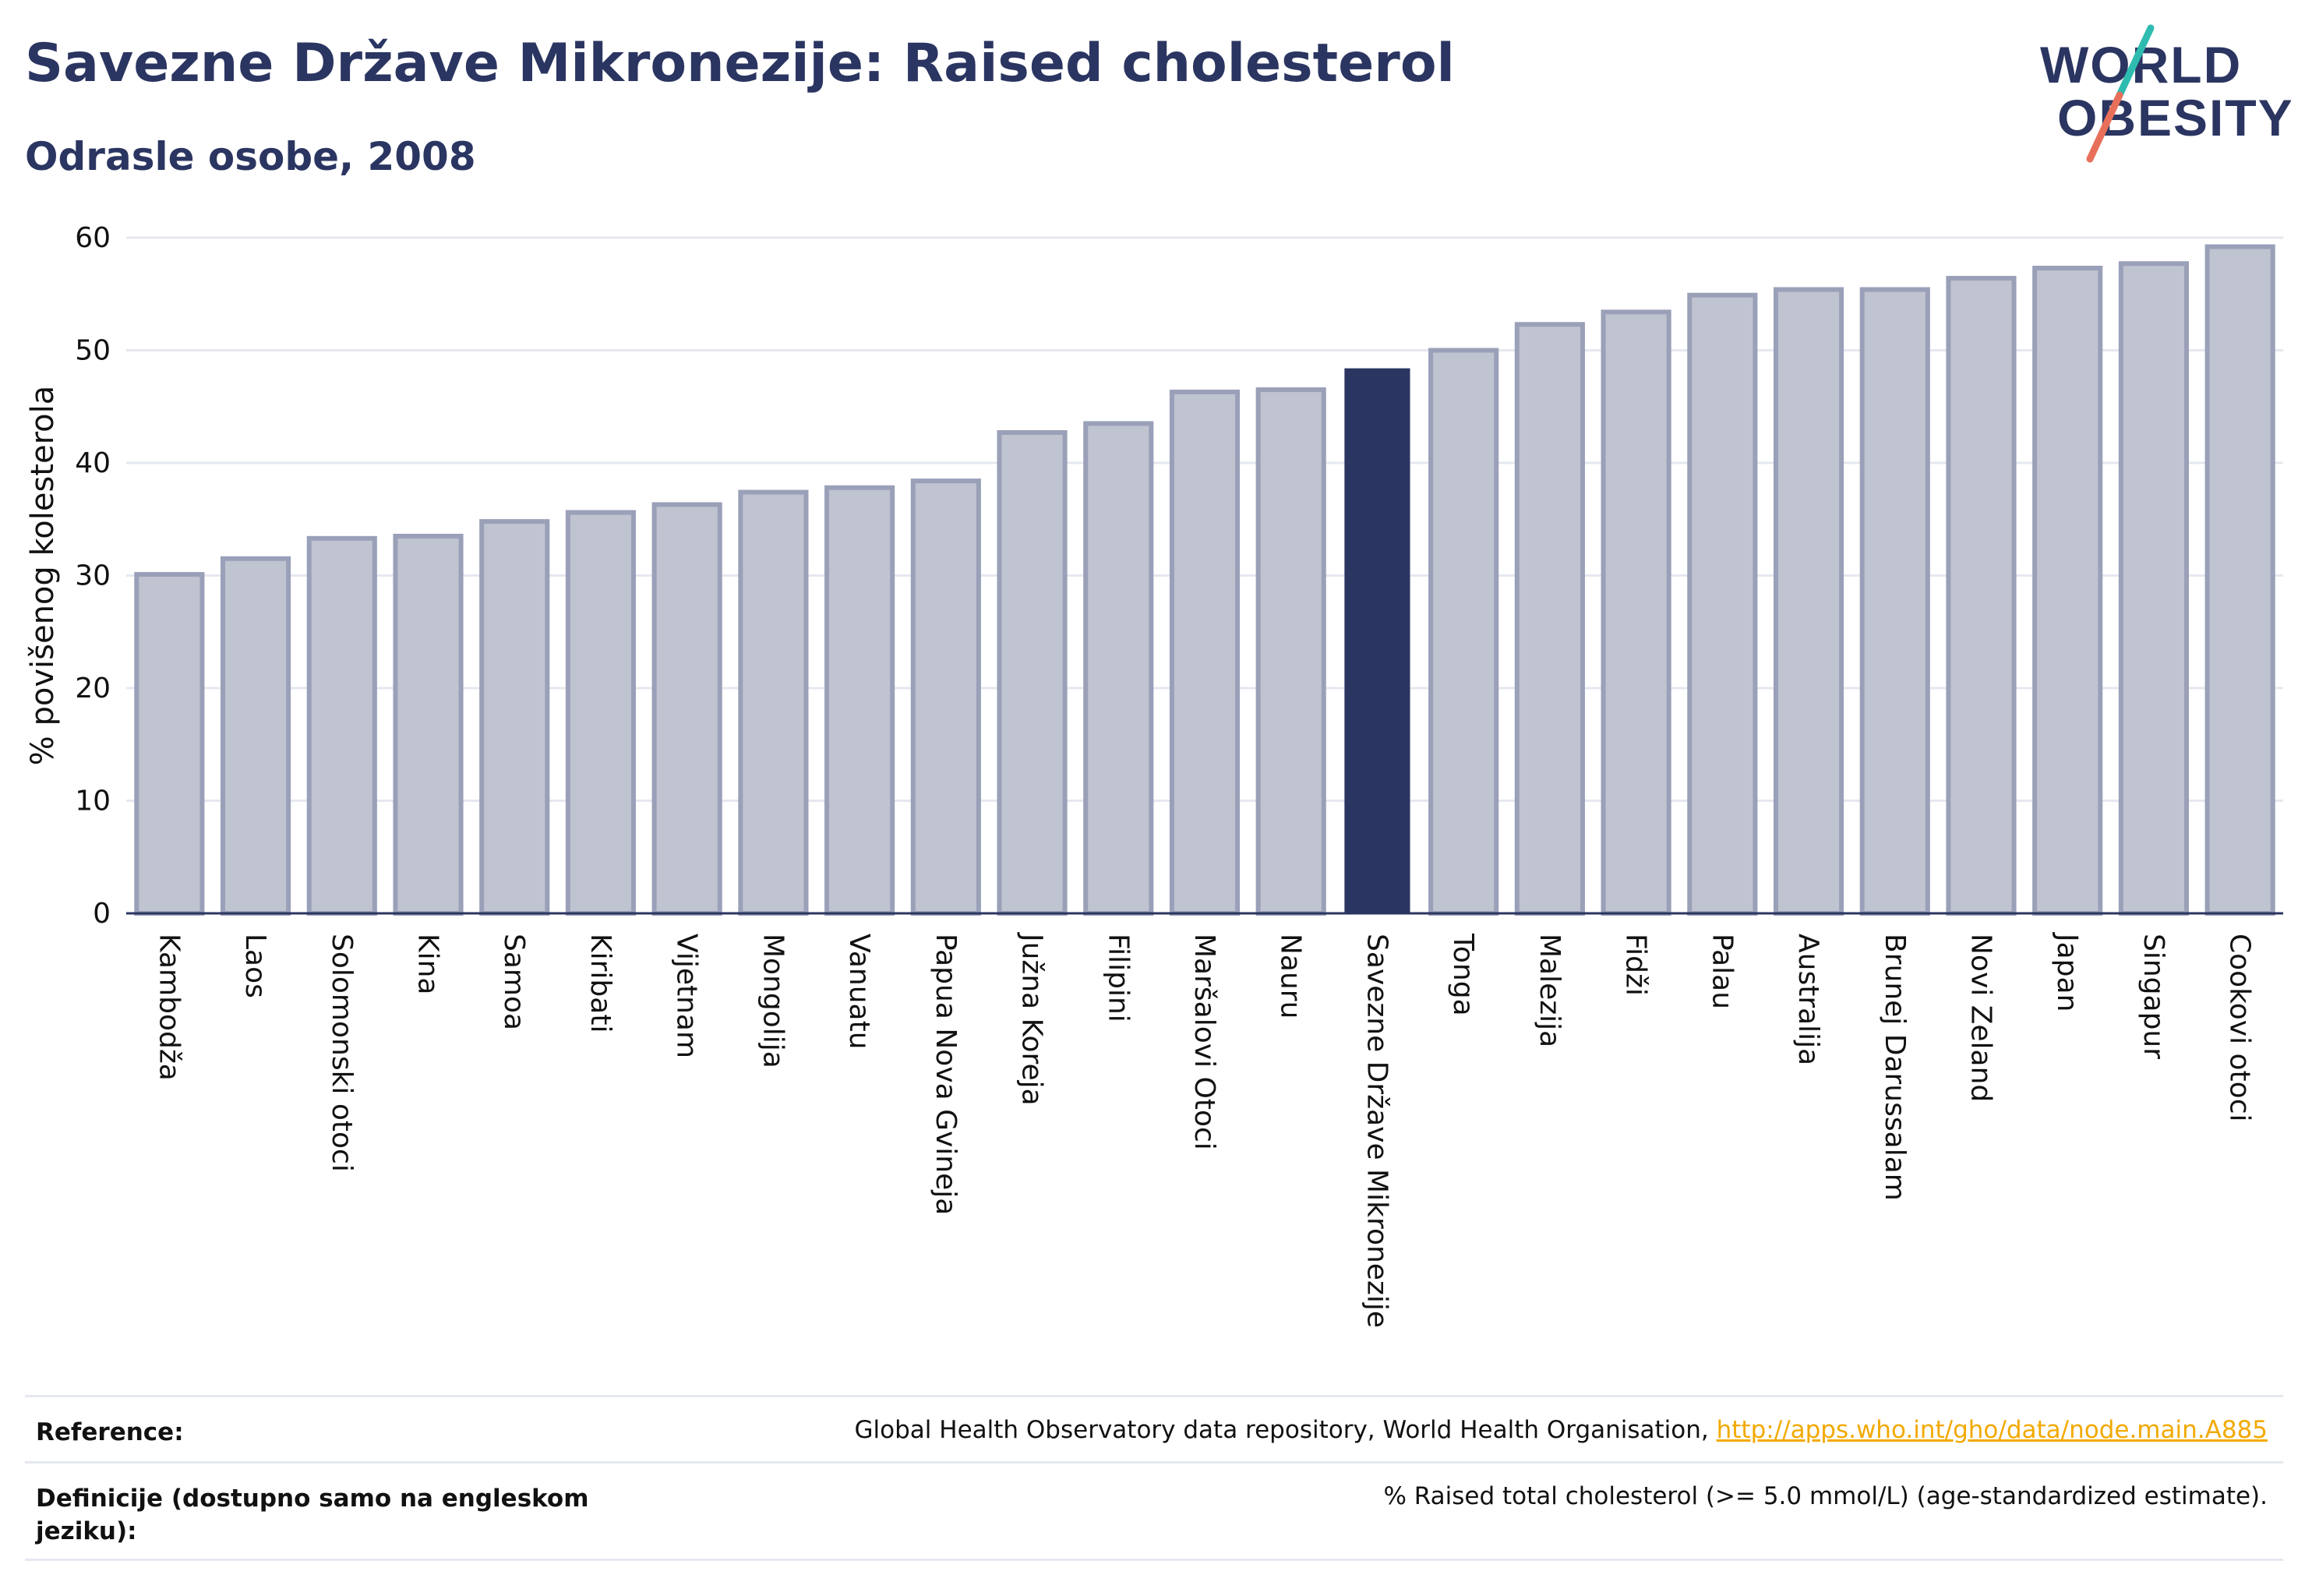  I want to click on x-tick-label: Malezija, so click(1549, 990).